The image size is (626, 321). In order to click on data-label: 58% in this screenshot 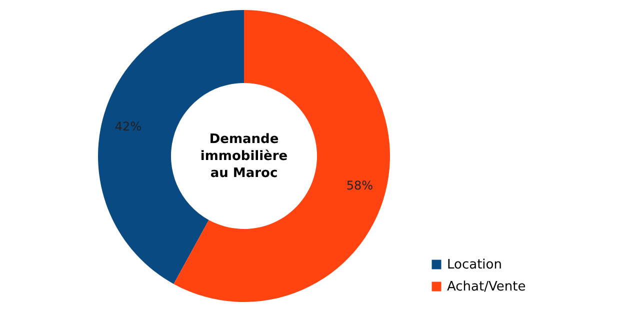, I will do `click(360, 185)`.